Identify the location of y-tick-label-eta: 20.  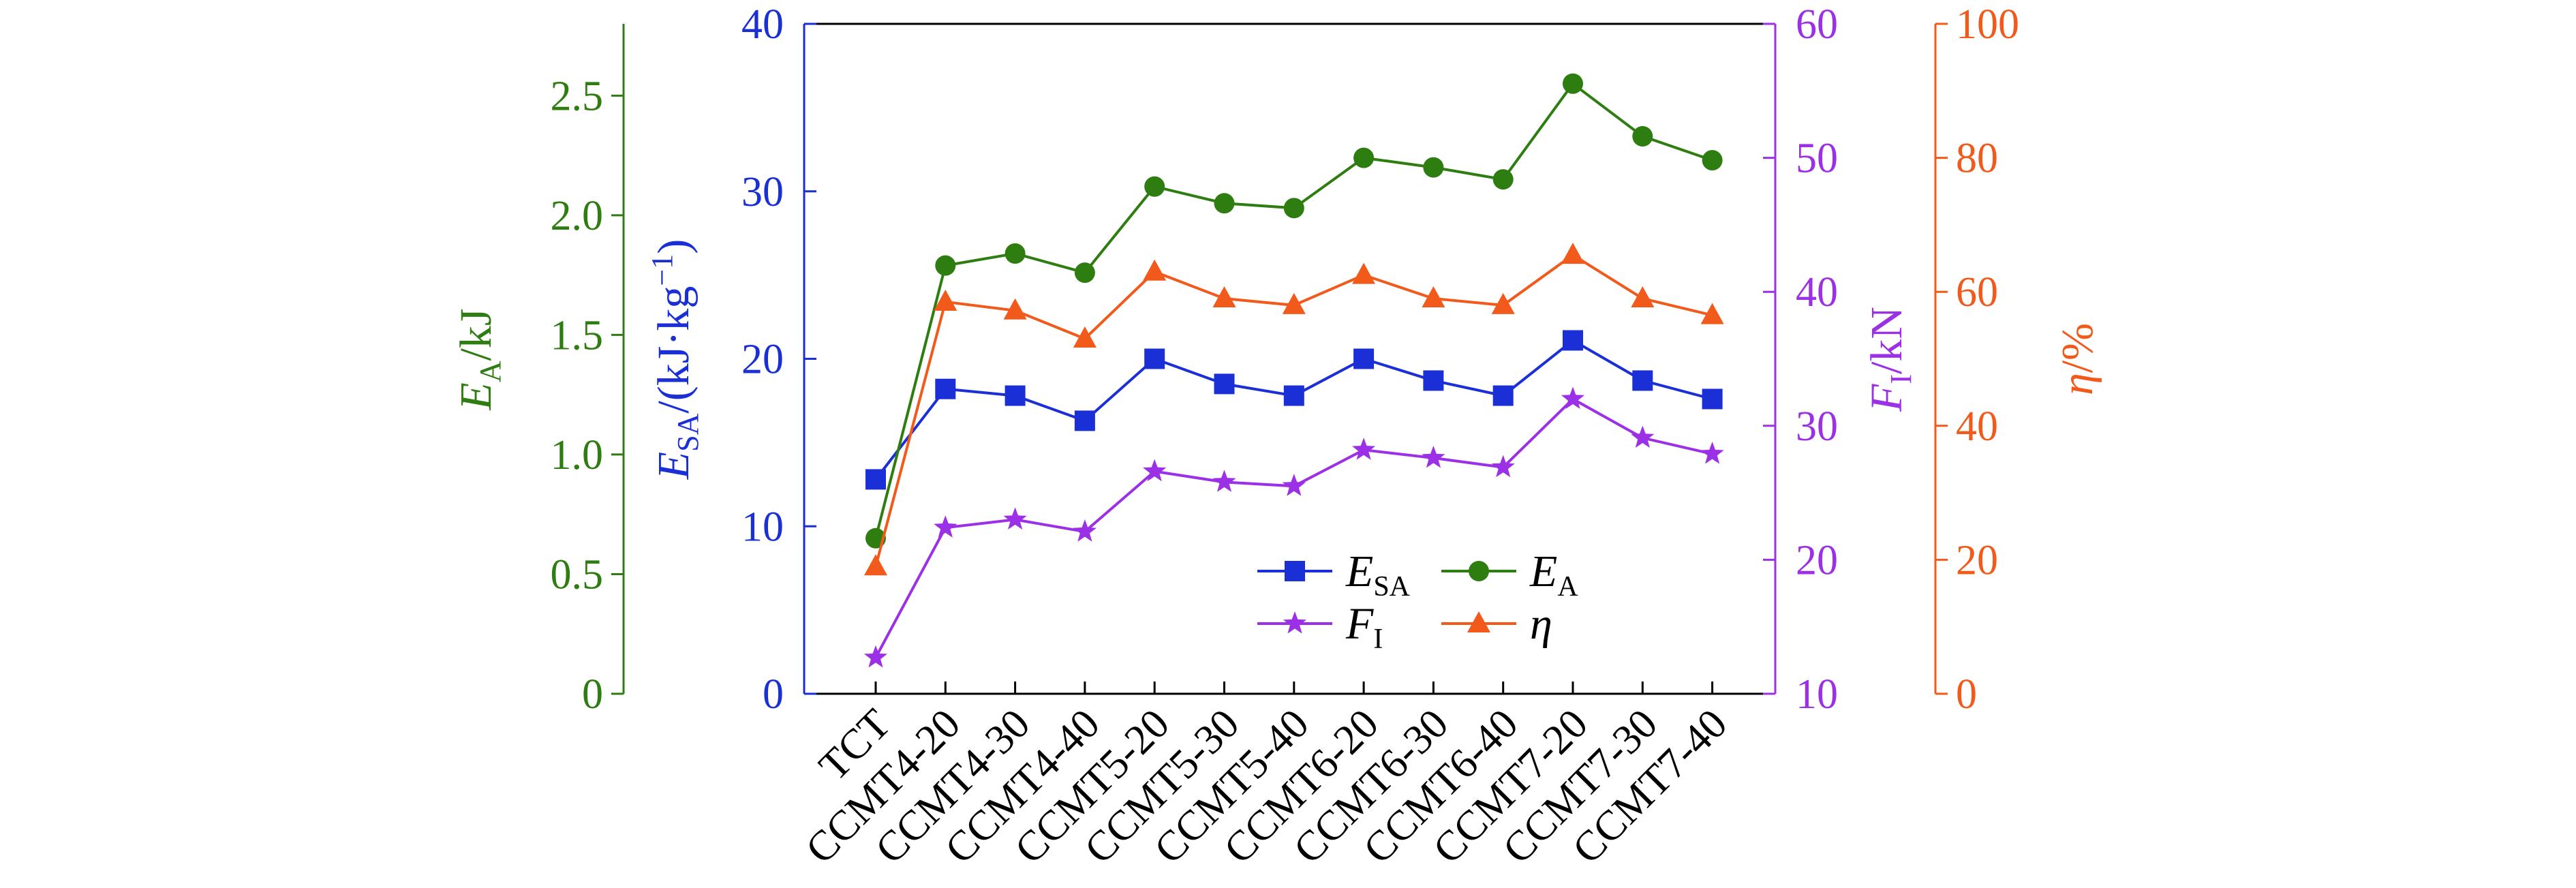
(1977, 560).